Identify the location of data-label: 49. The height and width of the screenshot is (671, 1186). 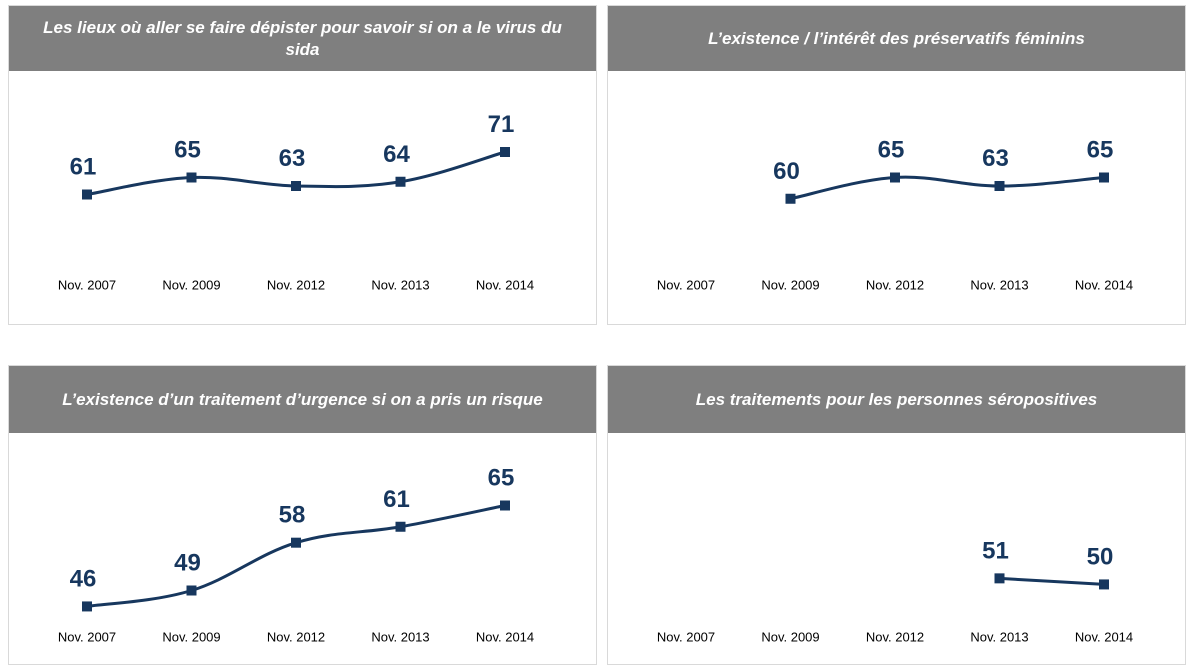
(187, 563).